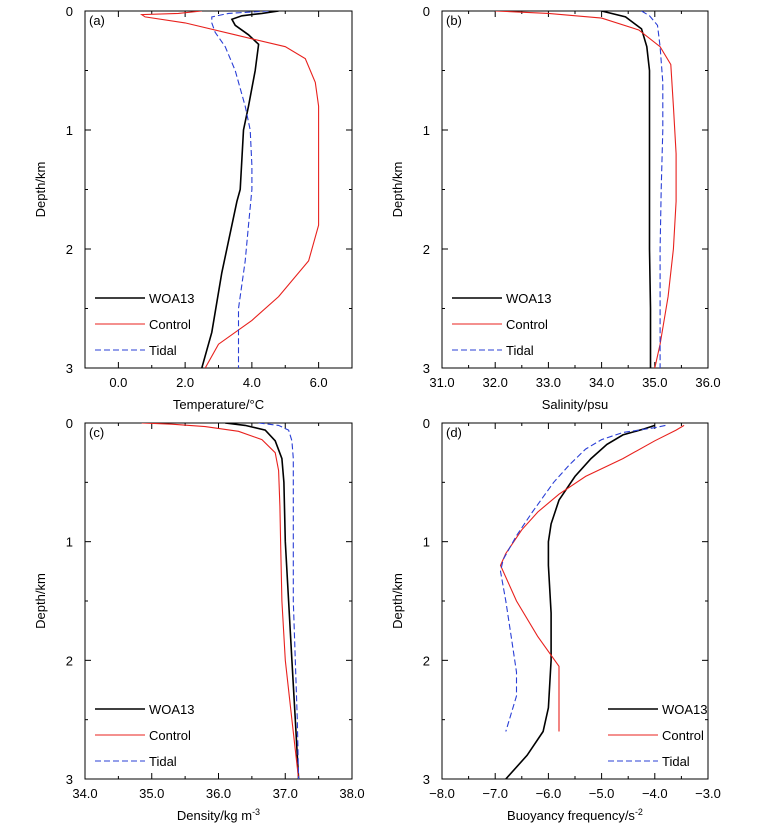 Image resolution: width=773 pixels, height=833 pixels. What do you see at coordinates (626, 189) in the screenshot?
I see `series-line-woa13-b` at bounding box center [626, 189].